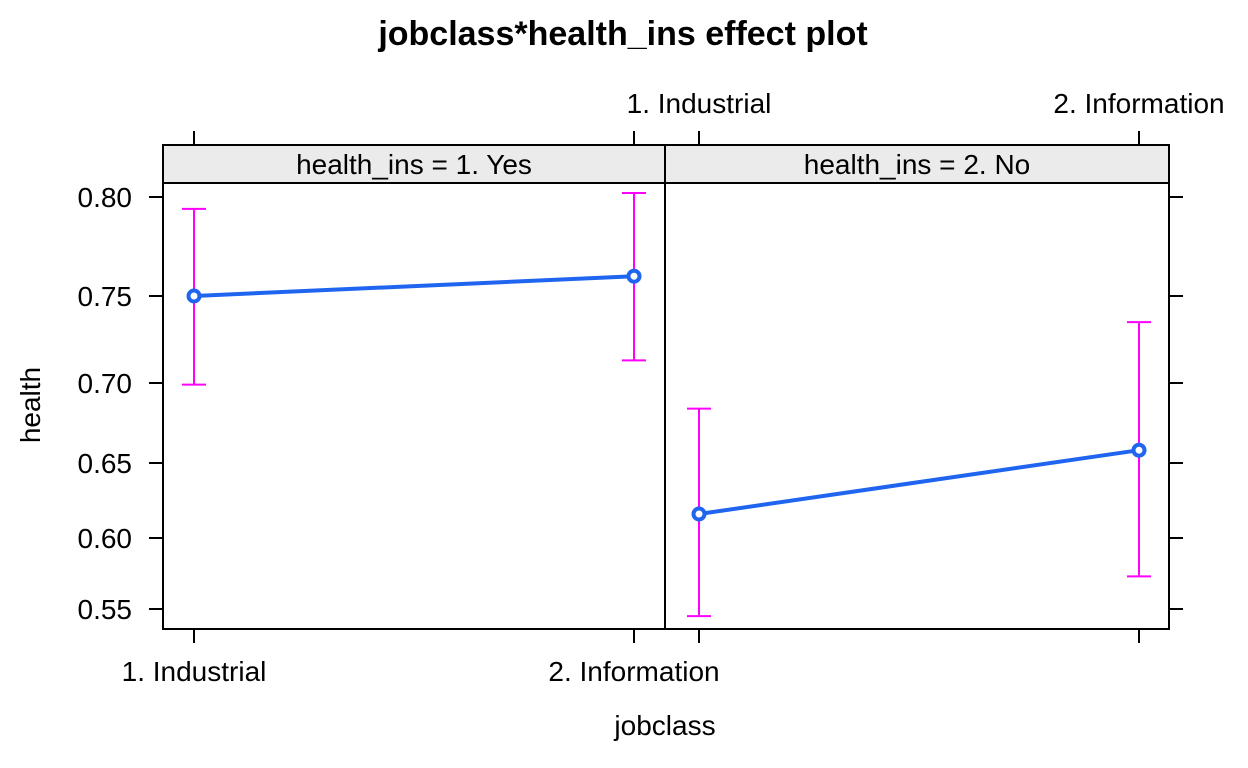 Image resolution: width=1248 pixels, height=768 pixels. I want to click on x-tick-label-top: 2. Information, so click(1138, 103).